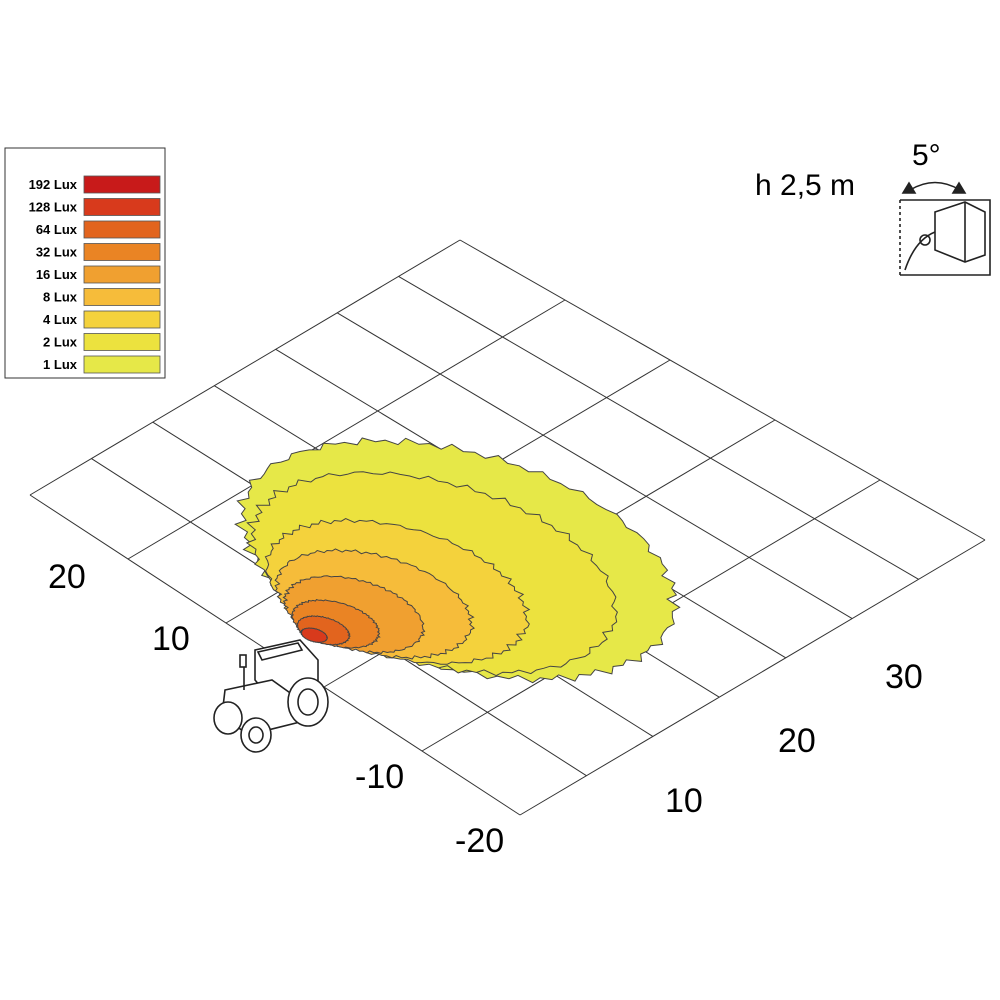  I want to click on mount-height: h 2,5 m, so click(805, 185).